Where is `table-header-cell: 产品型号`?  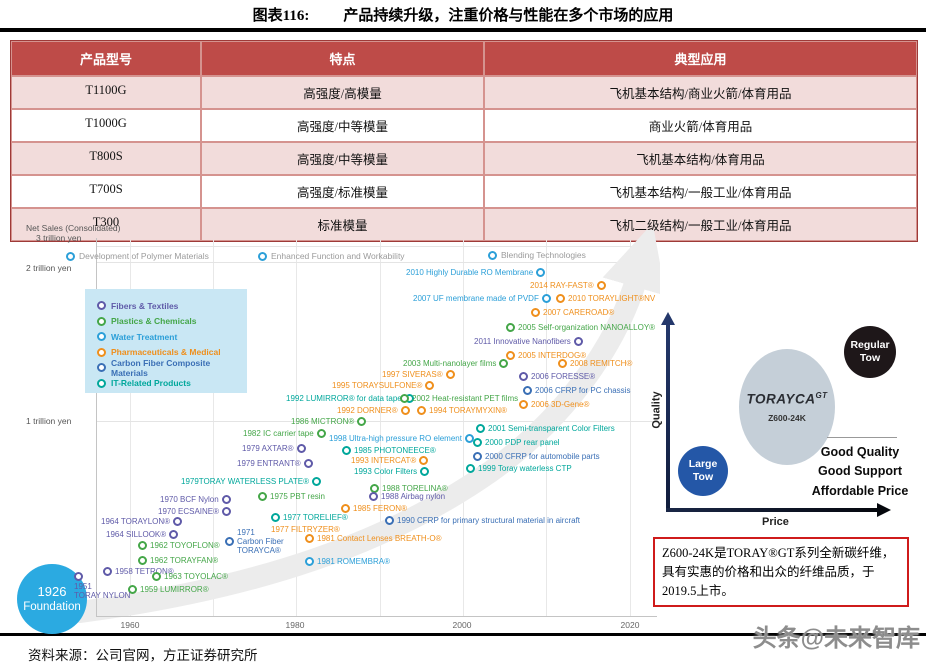
table-header-cell: 产品型号 is located at coordinates (106, 58).